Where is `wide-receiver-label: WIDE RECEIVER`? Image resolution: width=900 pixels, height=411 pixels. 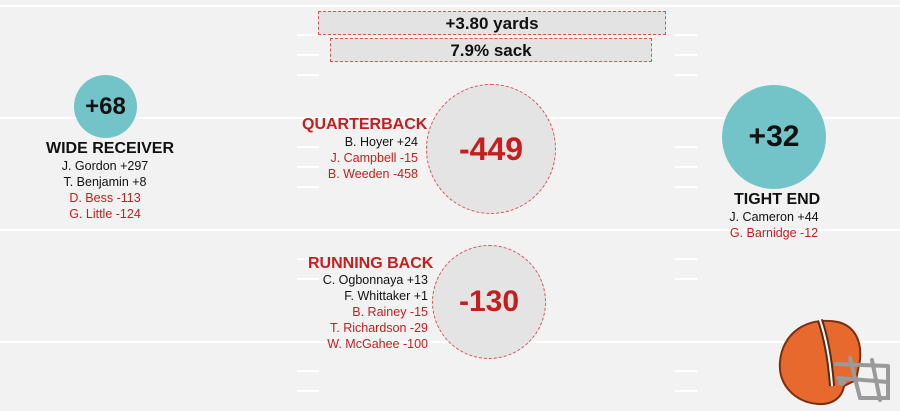
wide-receiver-label: WIDE RECEIVER is located at coordinates (110, 148).